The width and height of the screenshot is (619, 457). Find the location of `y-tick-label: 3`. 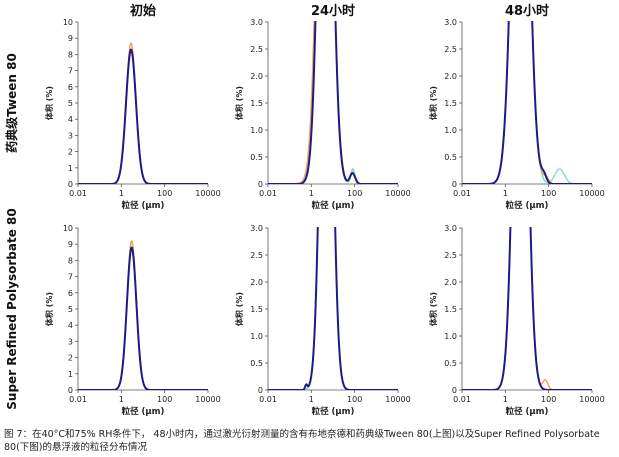

y-tick-label: 3 is located at coordinates (70, 135).